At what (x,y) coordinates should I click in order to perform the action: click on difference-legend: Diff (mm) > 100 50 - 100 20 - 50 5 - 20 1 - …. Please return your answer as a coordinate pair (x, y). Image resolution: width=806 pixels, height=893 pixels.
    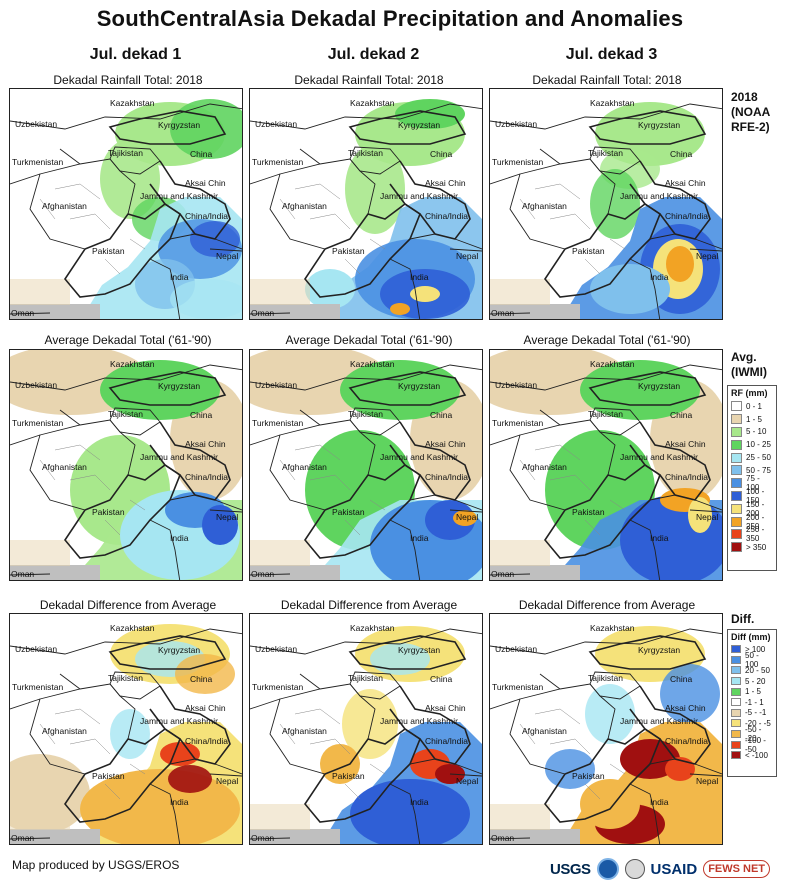
    Looking at the image, I should click on (752, 703).